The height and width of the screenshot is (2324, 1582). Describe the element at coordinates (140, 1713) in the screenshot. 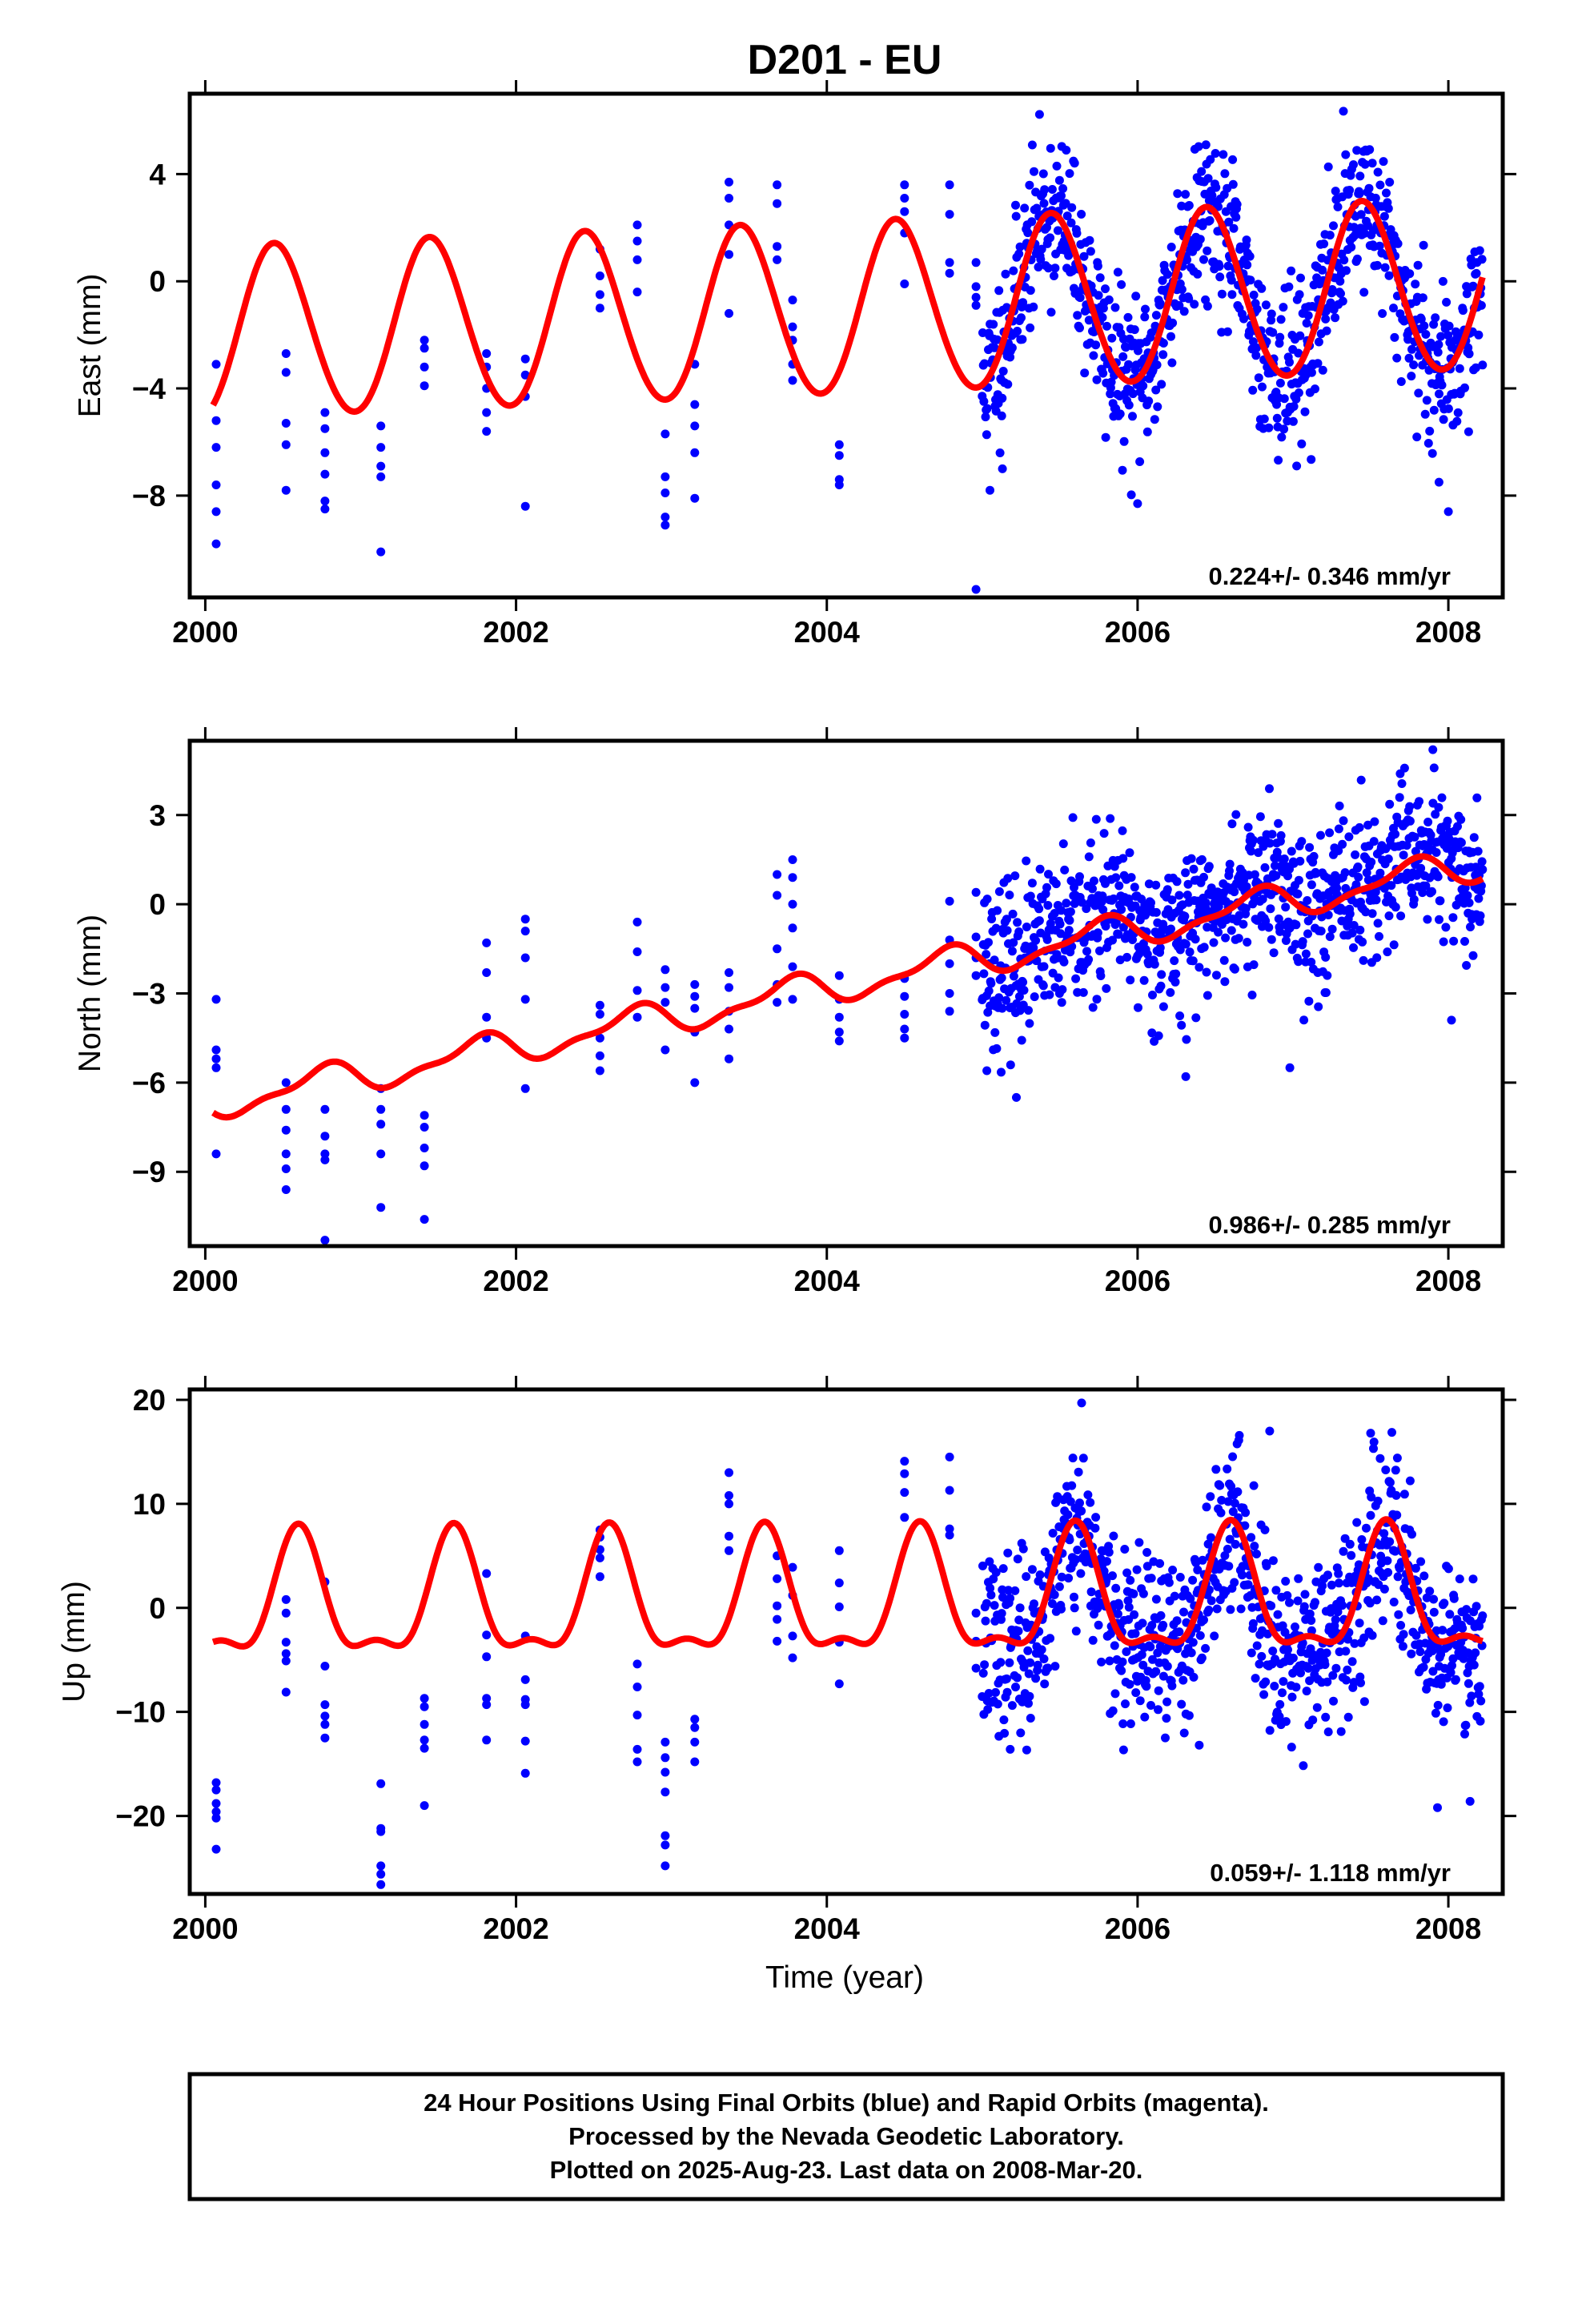

I see `y-tick-label: −10` at that location.